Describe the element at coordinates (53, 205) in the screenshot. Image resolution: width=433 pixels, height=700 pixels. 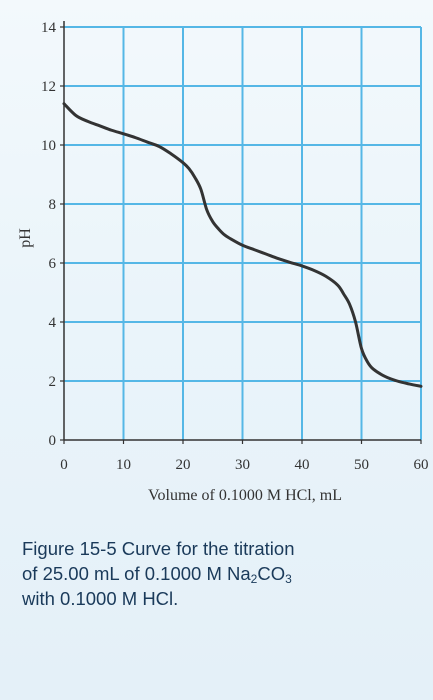
I see `y-tick-label-8: 8` at that location.